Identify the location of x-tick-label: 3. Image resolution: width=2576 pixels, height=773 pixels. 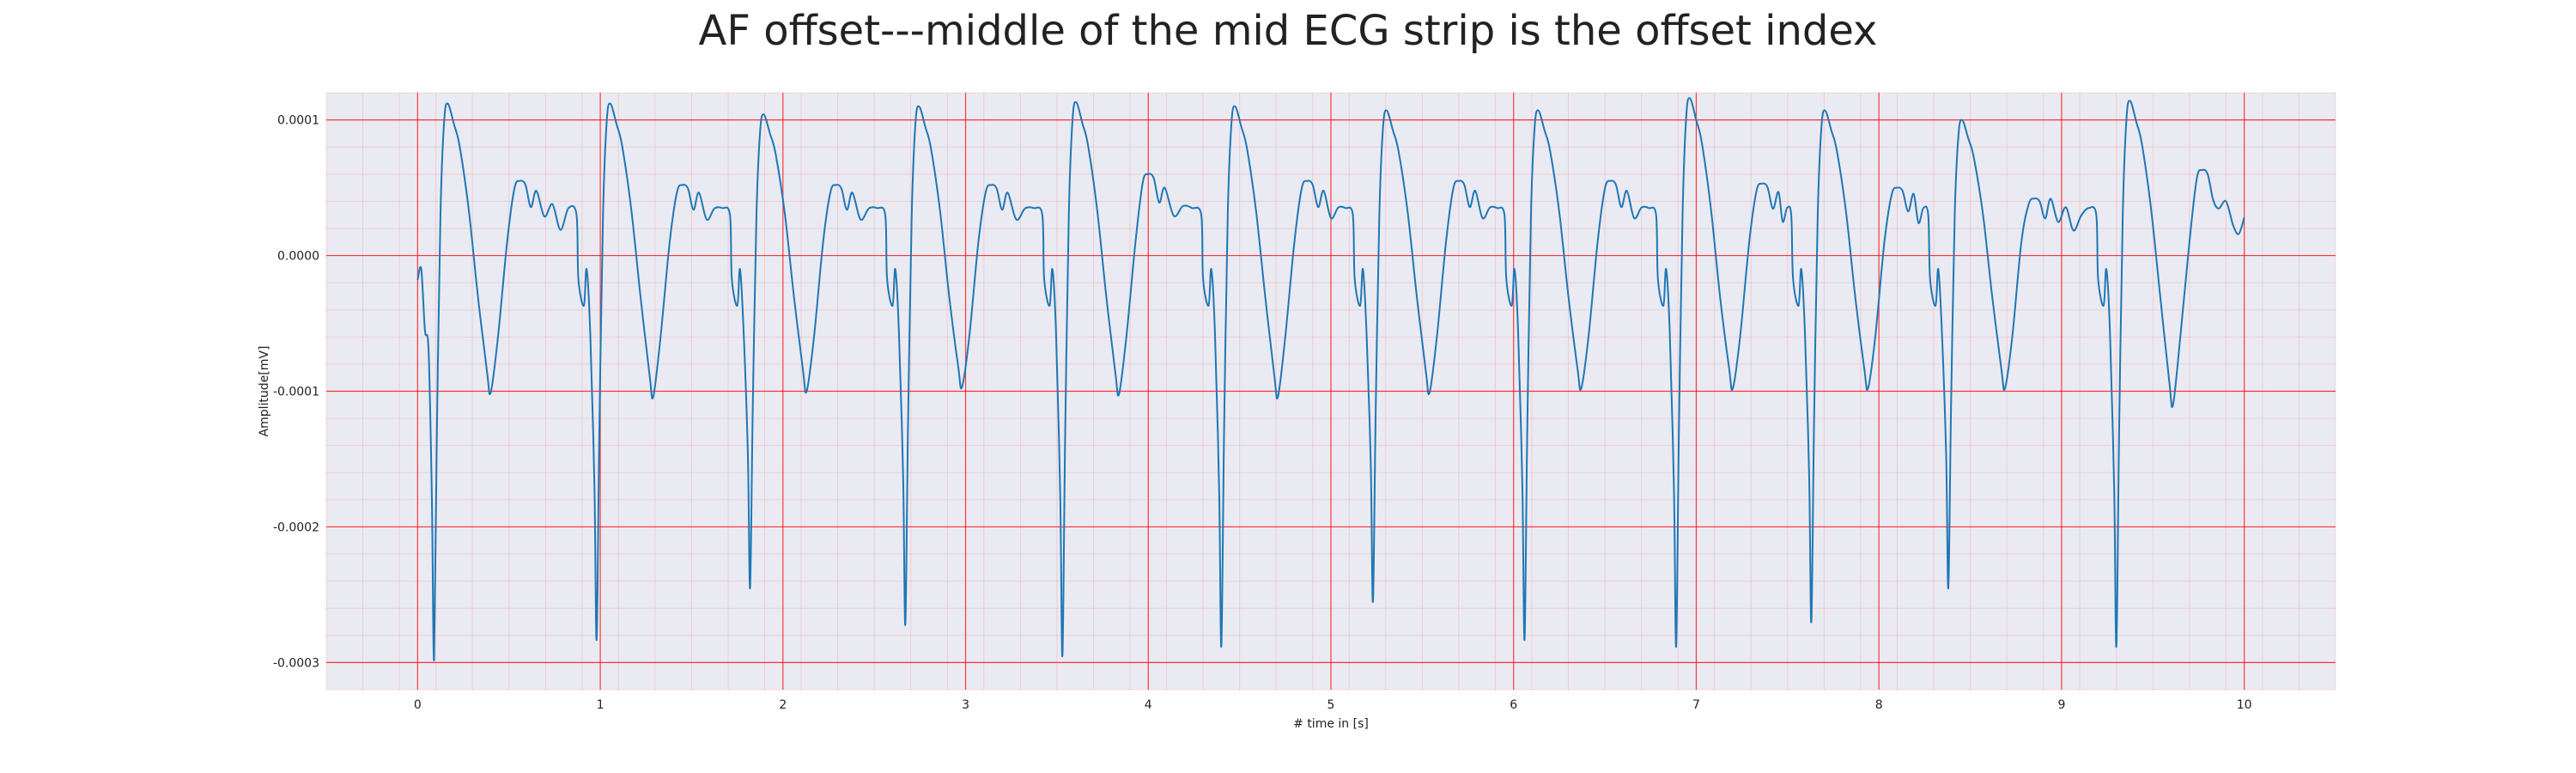
(965, 705).